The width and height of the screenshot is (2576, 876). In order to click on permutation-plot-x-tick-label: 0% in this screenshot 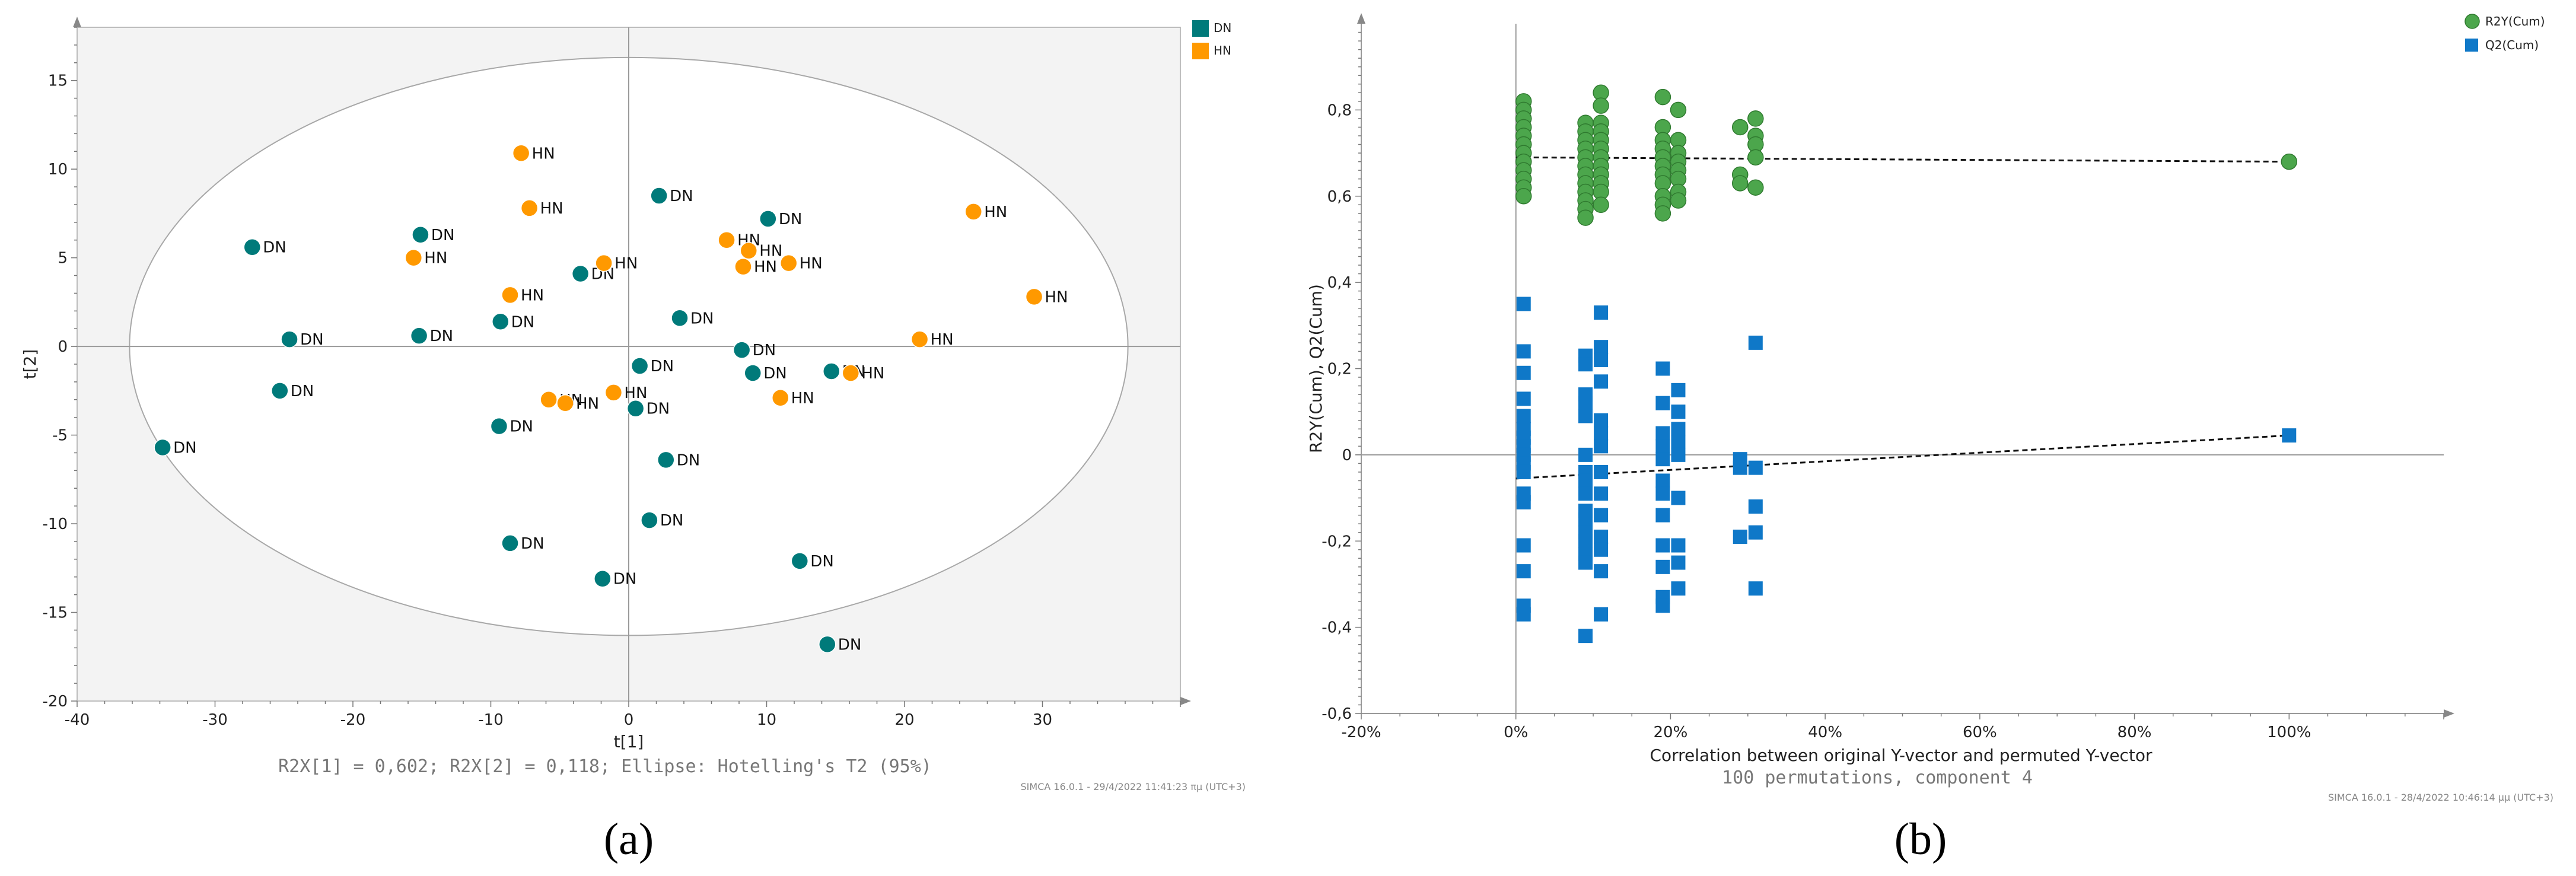, I will do `click(1516, 732)`.